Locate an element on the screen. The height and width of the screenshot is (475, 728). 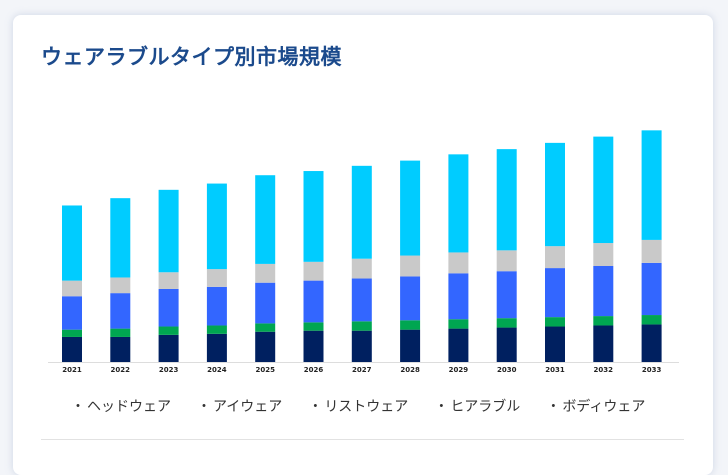
legend-label: リストウェア is located at coordinates (366, 407).